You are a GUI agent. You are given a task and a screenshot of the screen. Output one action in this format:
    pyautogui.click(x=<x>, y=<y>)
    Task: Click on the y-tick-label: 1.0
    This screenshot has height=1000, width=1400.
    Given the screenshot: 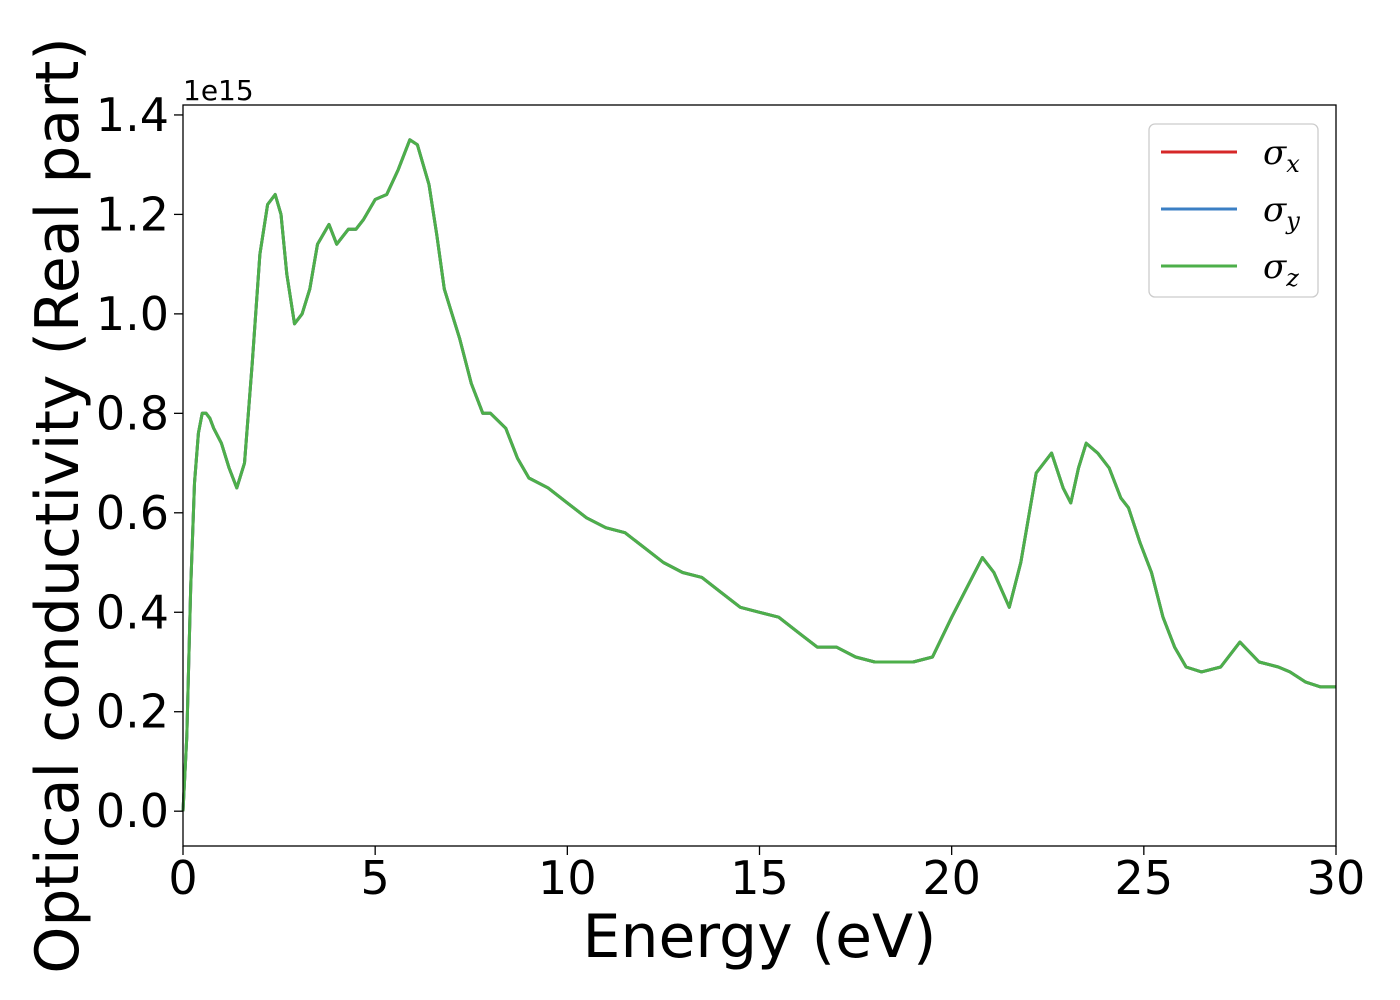 What is the action you would take?
    pyautogui.click(x=132, y=314)
    